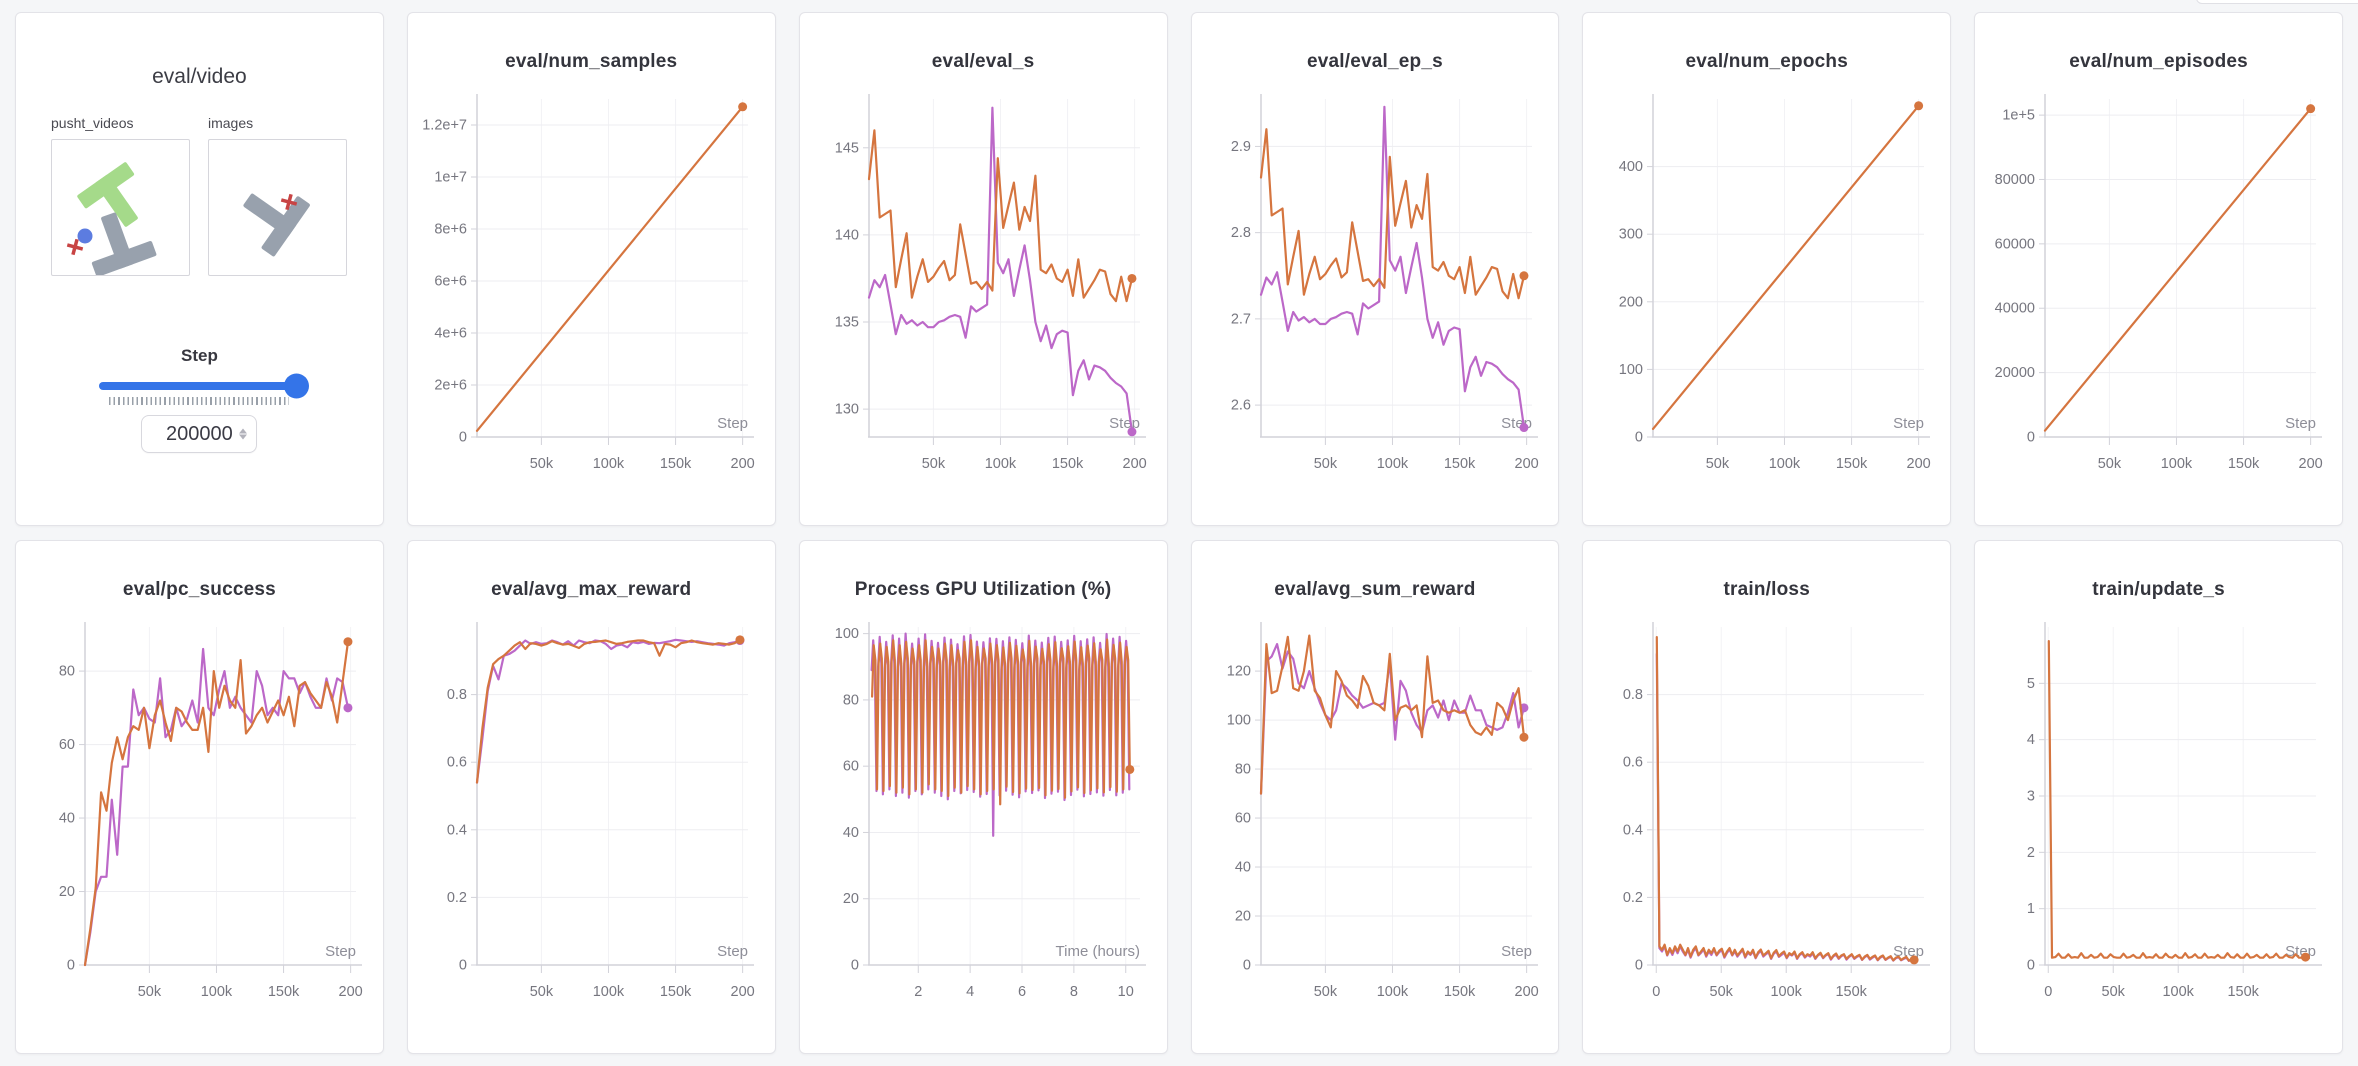 Image resolution: width=2358 pixels, height=1066 pixels. What do you see at coordinates (451, 386) in the screenshot?
I see `svg-text: 2e+6` at bounding box center [451, 386].